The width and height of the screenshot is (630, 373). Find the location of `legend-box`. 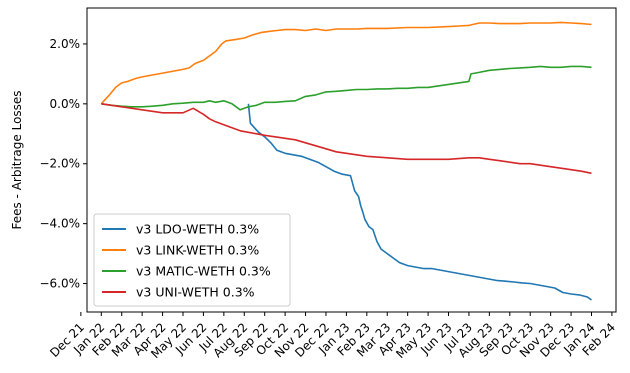

legend-box is located at coordinates (192, 260).